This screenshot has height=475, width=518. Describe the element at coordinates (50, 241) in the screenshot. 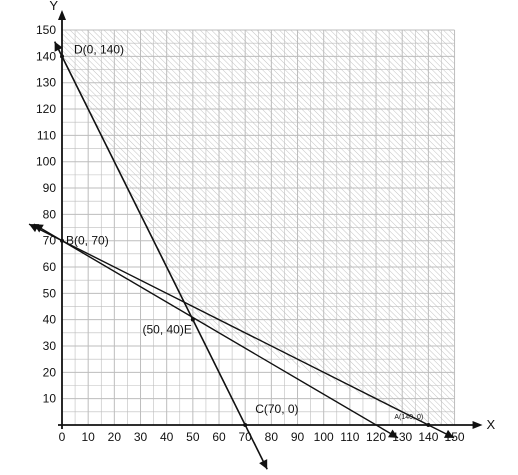

I see `y-tick-label: 70` at that location.